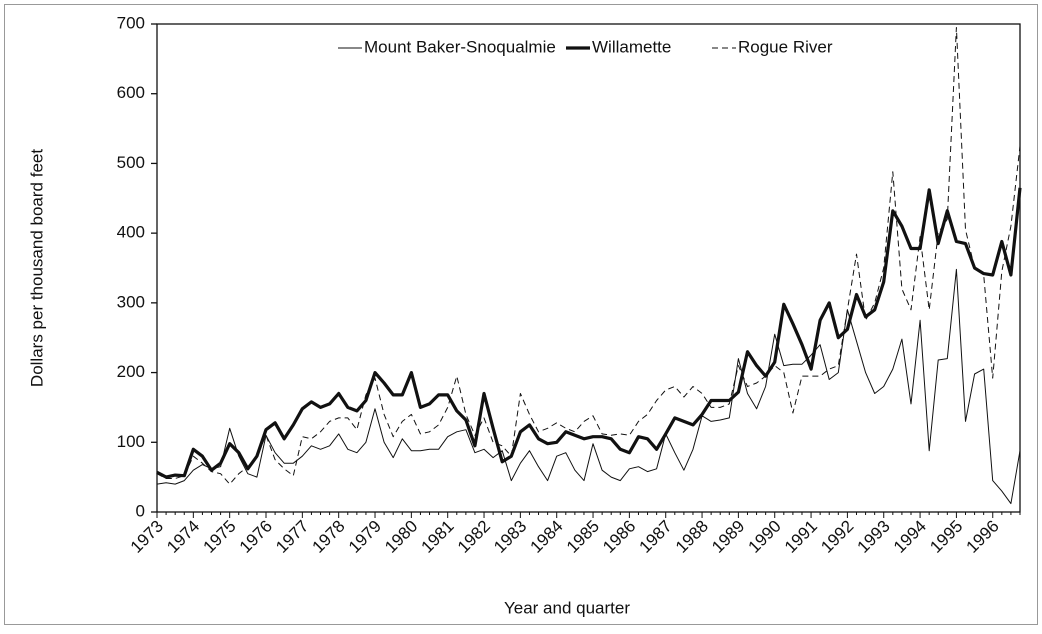 The width and height of the screenshot is (1042, 634). Describe the element at coordinates (131, 232) in the screenshot. I see `y-tick-label: 400` at that location.